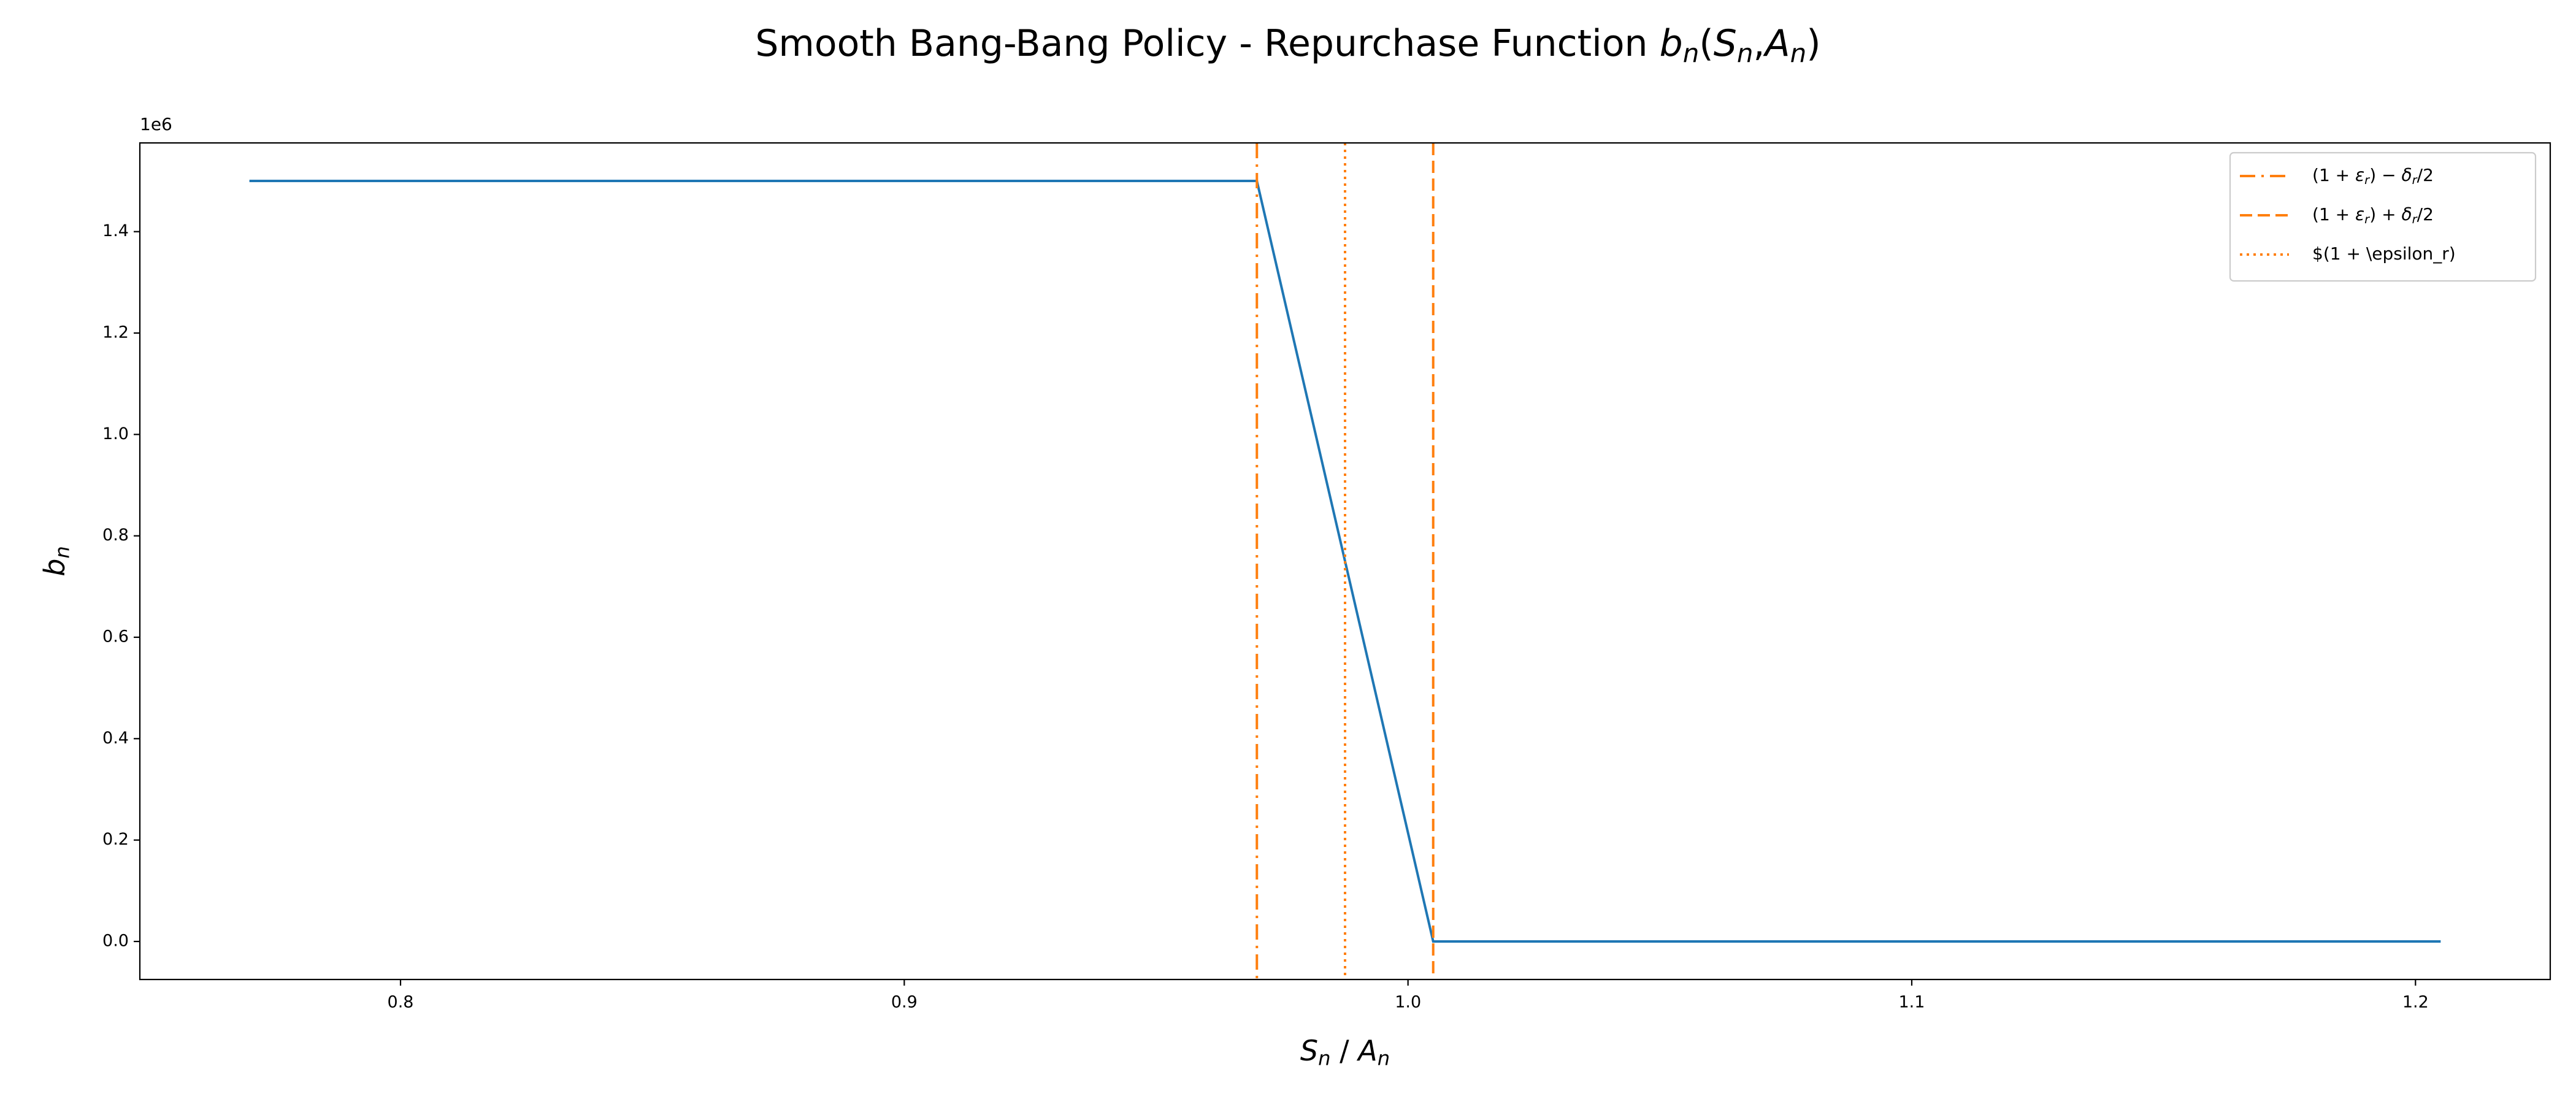 This screenshot has height=1104, width=2576. What do you see at coordinates (115, 941) in the screenshot?
I see `y-tick-label: 0.0` at bounding box center [115, 941].